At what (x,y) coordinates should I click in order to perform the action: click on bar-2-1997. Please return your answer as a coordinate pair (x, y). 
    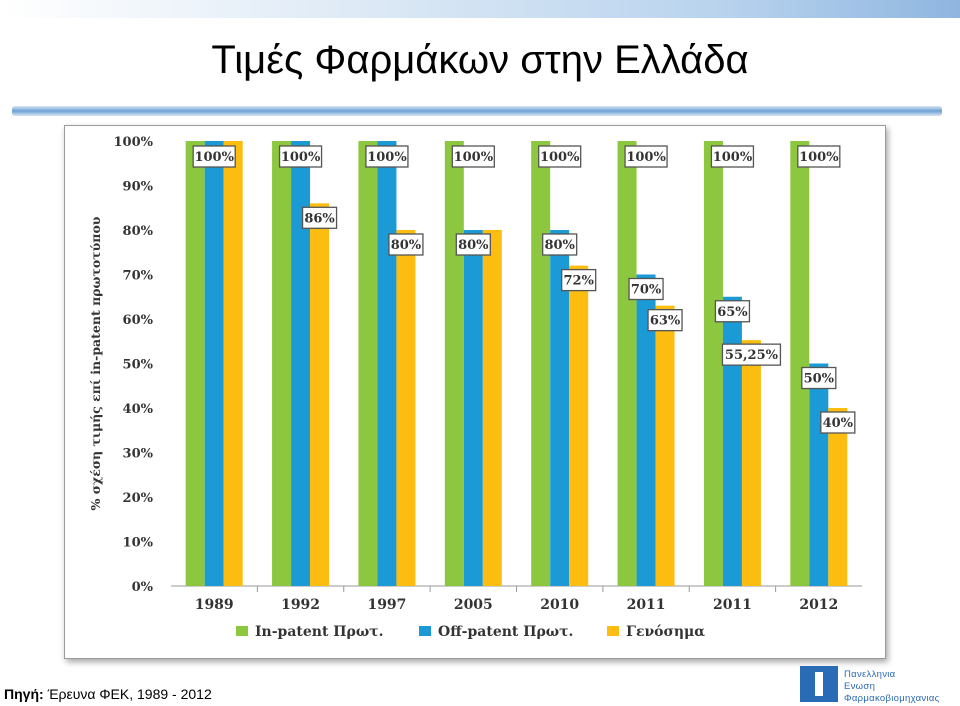
    Looking at the image, I should click on (387, 363).